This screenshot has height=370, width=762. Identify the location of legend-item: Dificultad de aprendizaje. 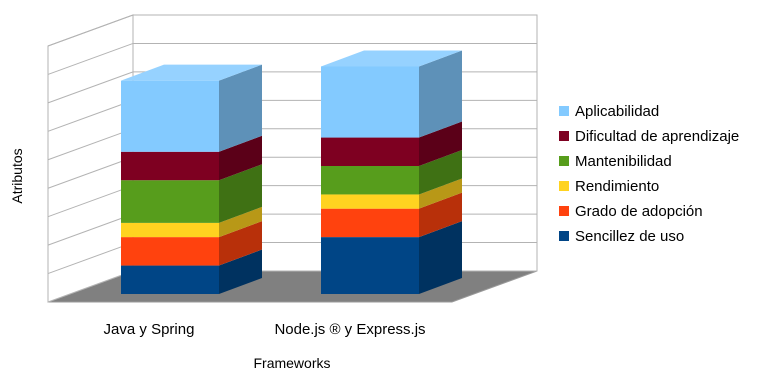
(649, 136).